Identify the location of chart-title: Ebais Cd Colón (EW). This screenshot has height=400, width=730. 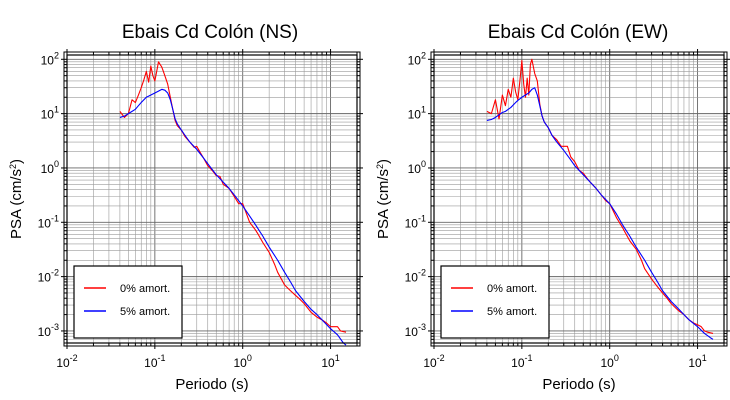
(578, 32).